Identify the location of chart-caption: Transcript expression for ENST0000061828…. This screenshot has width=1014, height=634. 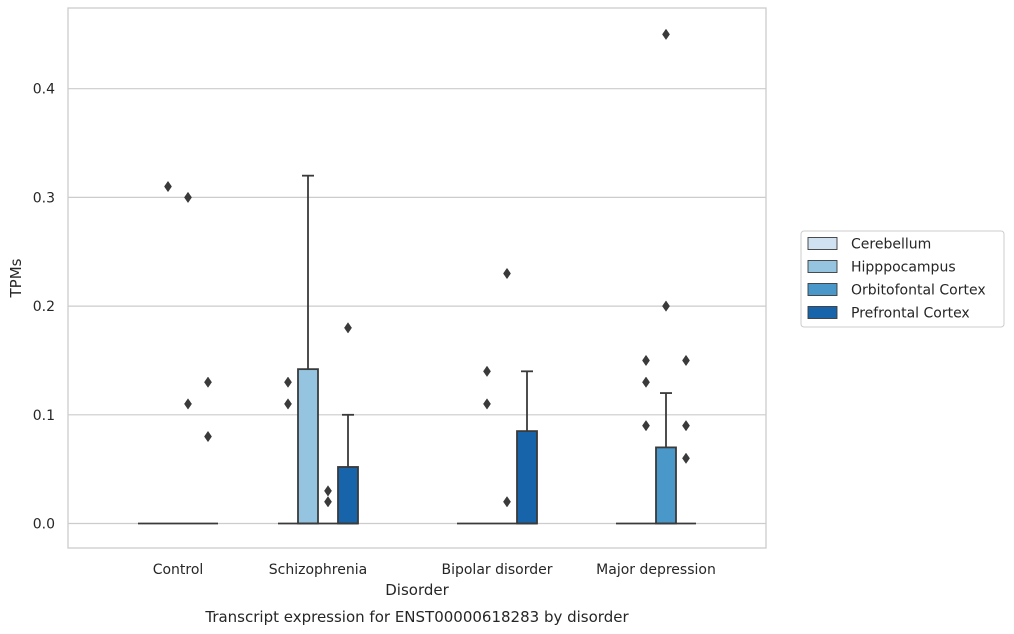
(416, 617).